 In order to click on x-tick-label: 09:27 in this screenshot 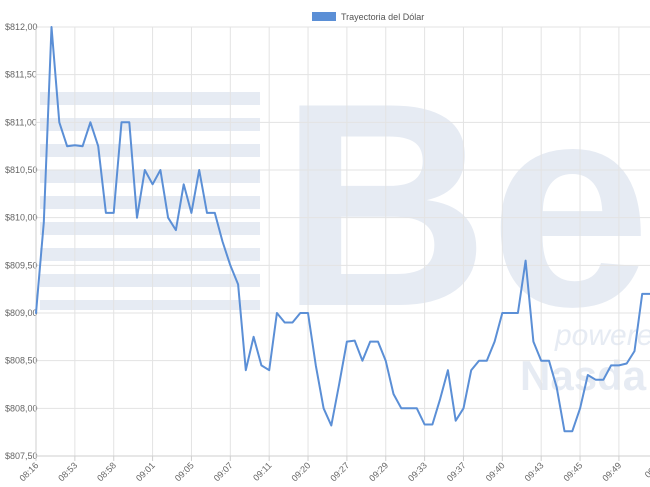, I will do `click(339, 471)`.